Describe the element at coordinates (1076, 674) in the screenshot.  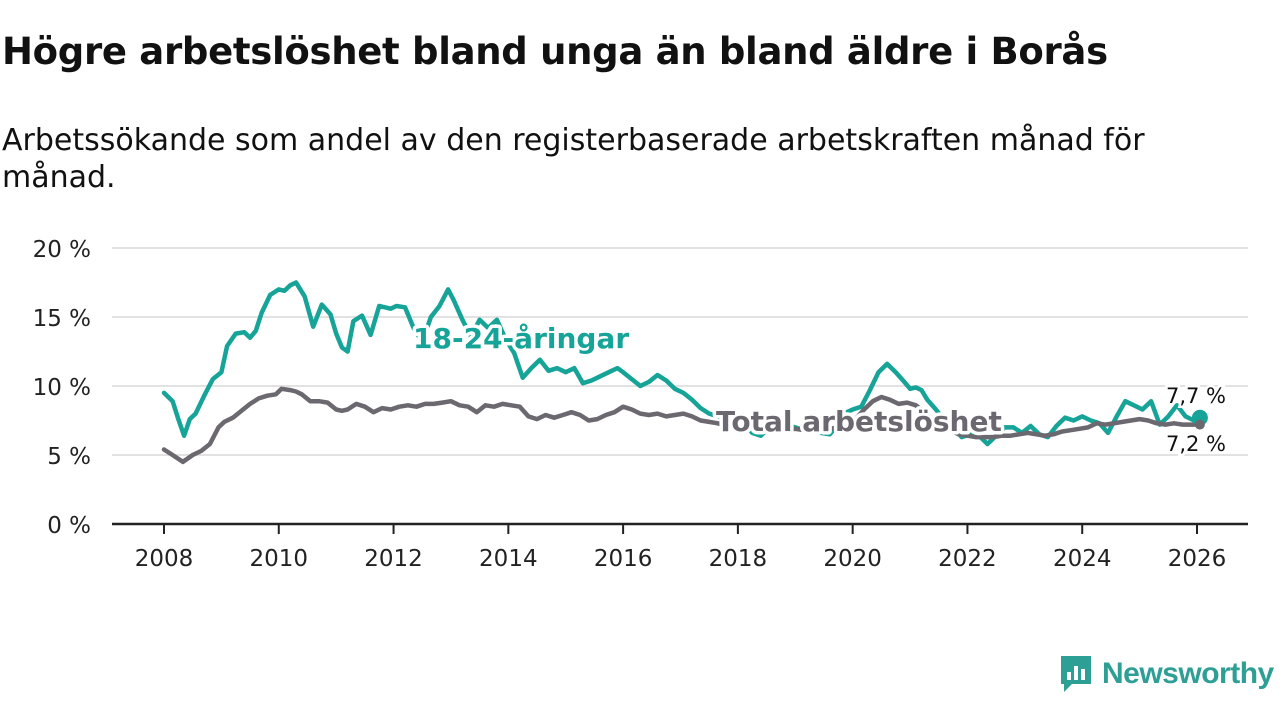
I see `newsworthy-logo-icon` at that location.